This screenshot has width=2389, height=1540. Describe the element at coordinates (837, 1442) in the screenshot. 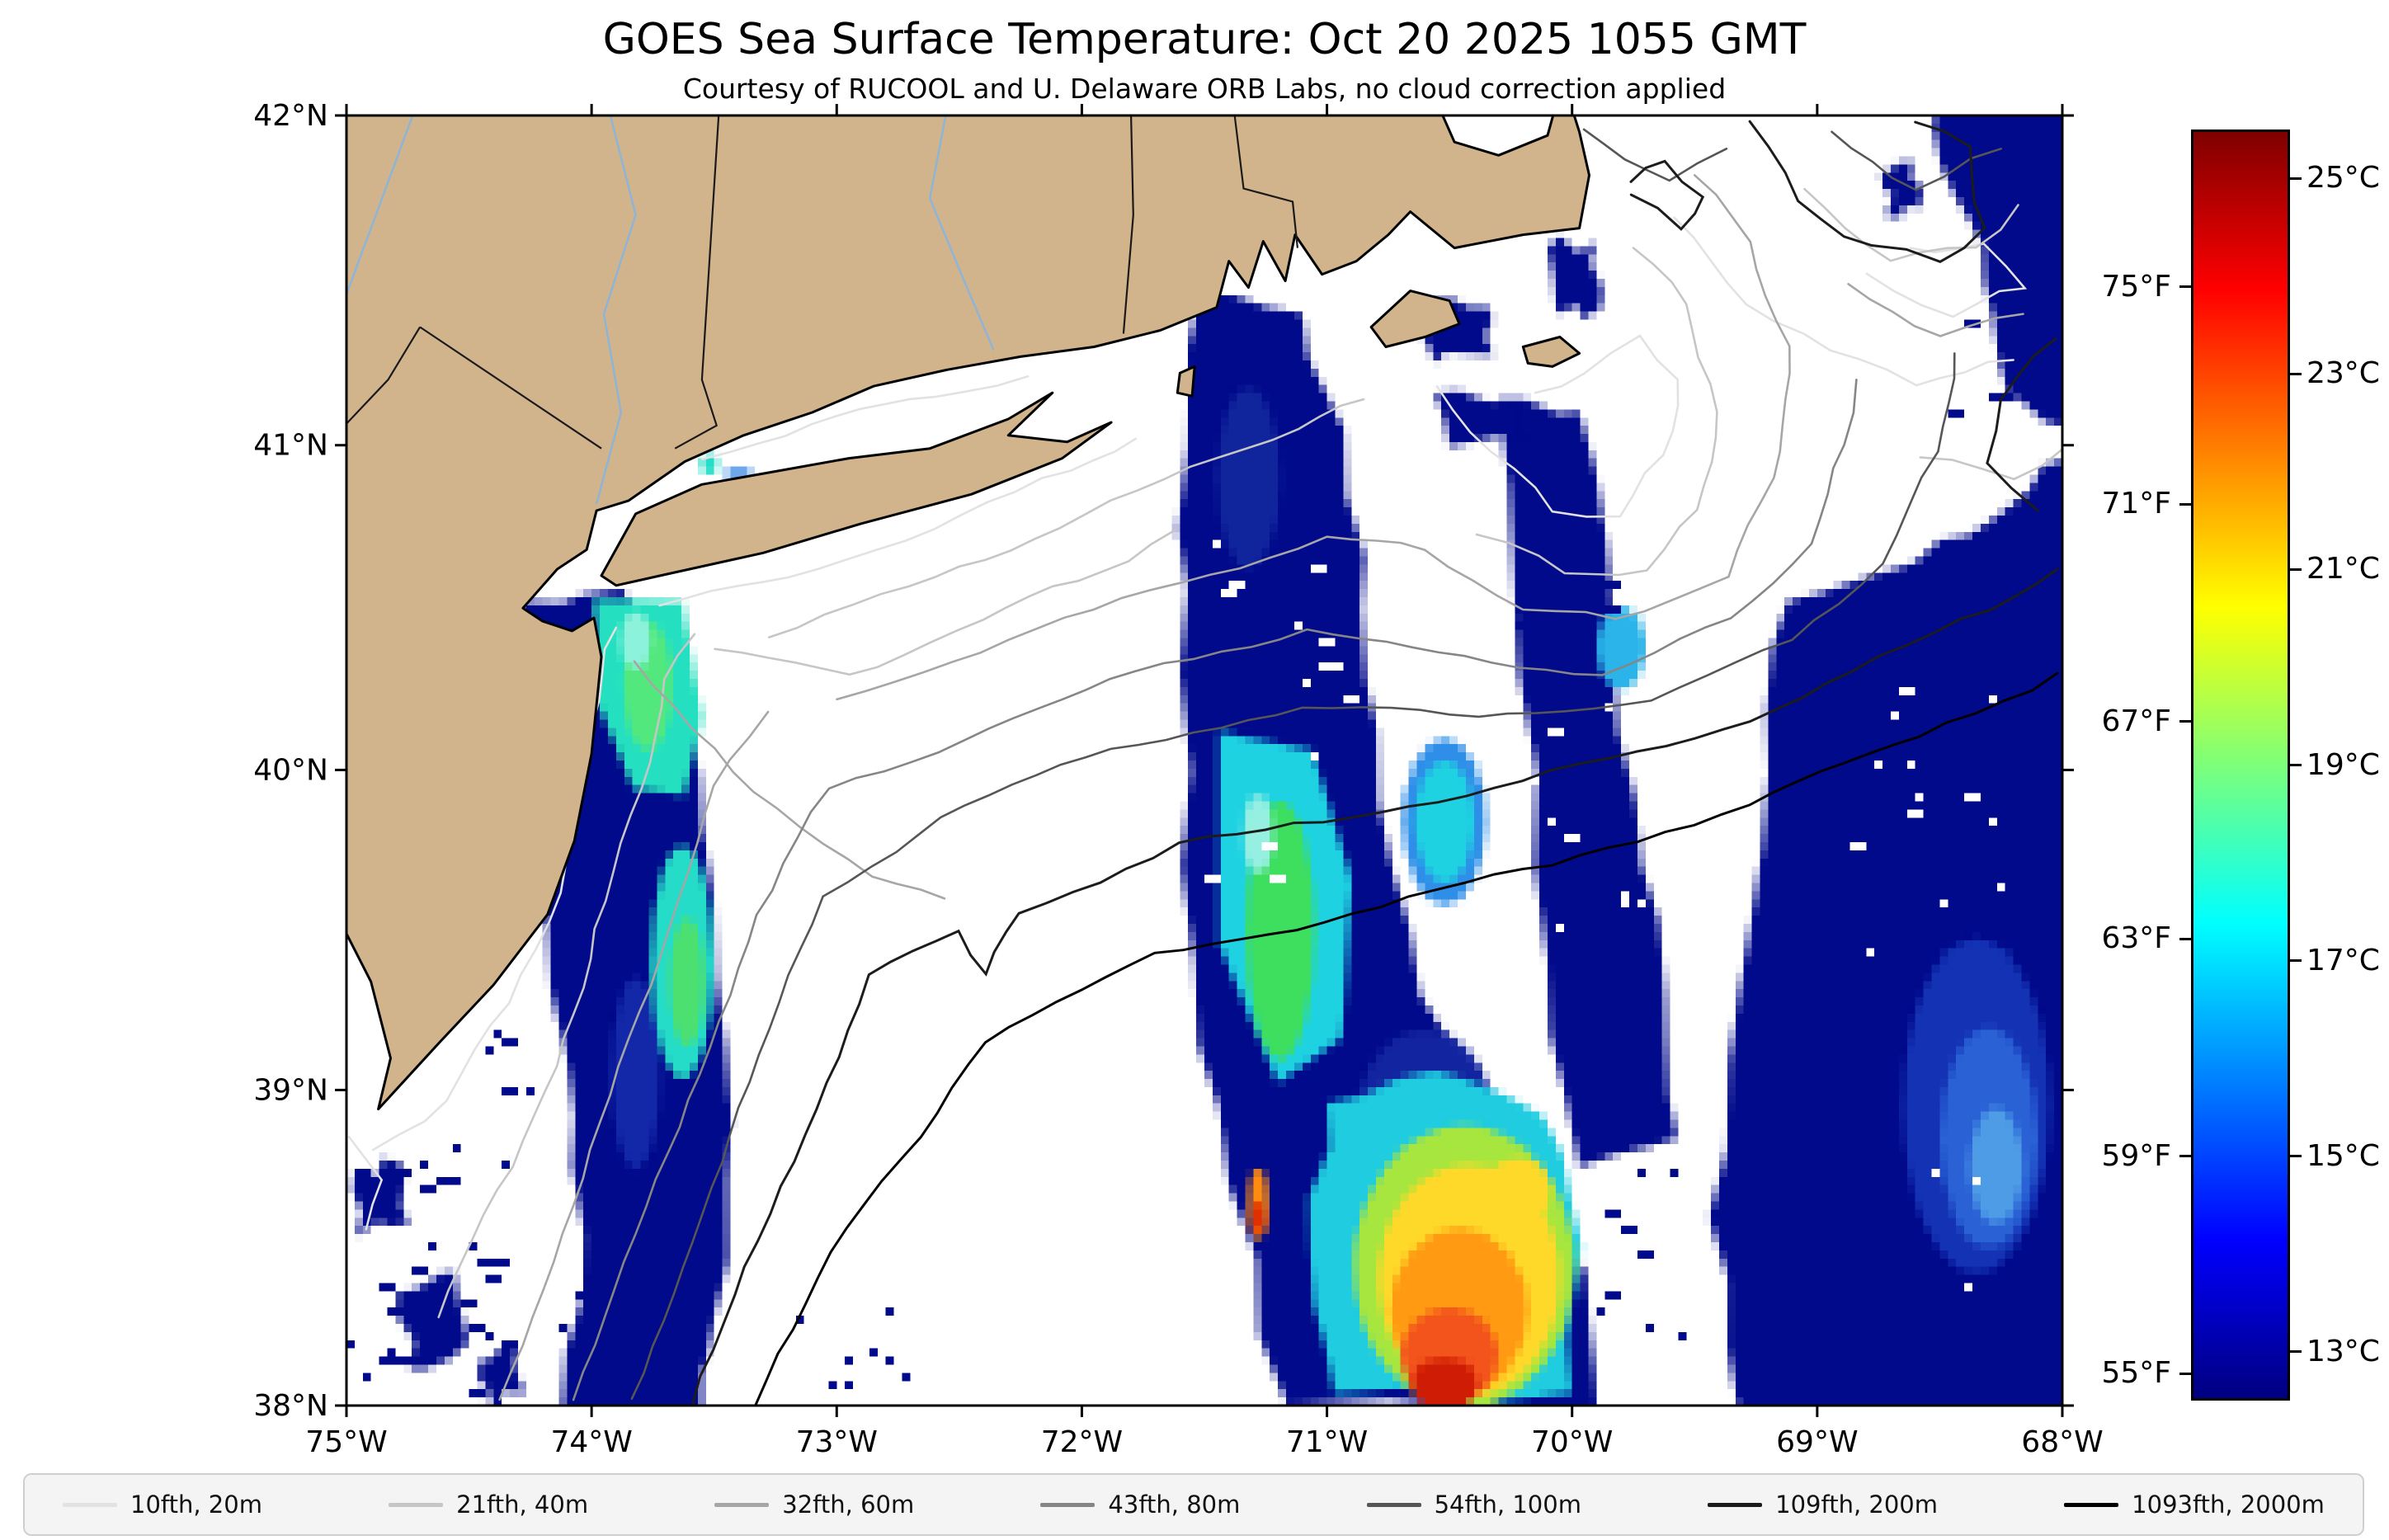

I see `x-tick-label: 73°W` at that location.